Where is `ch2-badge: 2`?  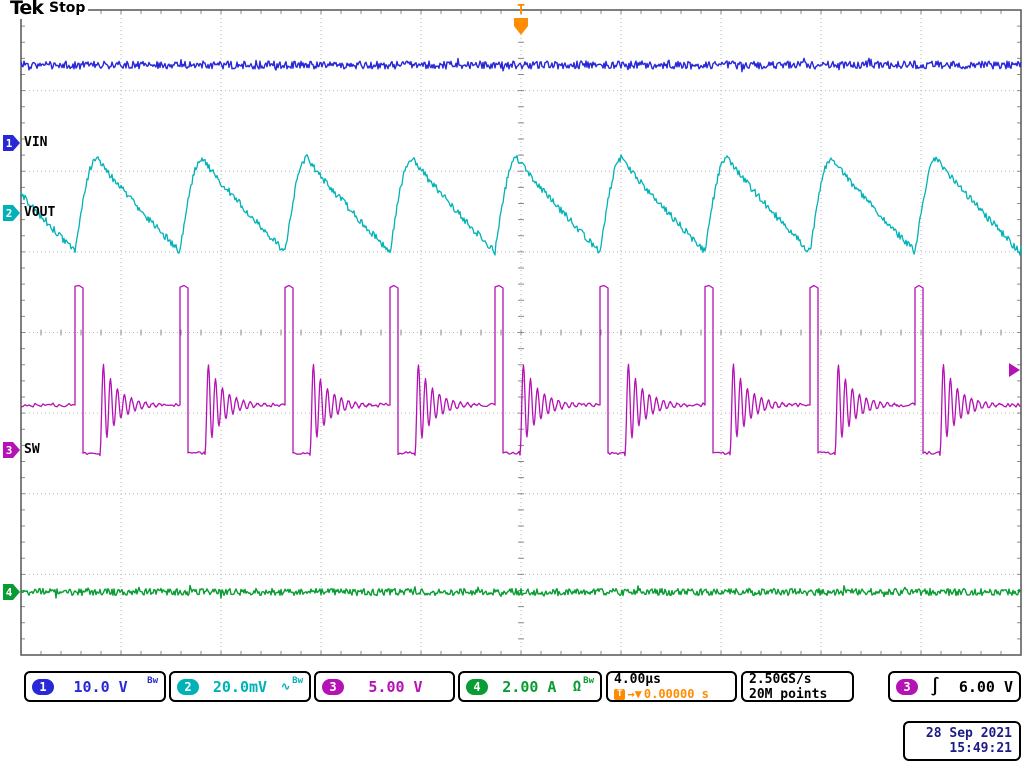
ch2-badge: 2 is located at coordinates (188, 686).